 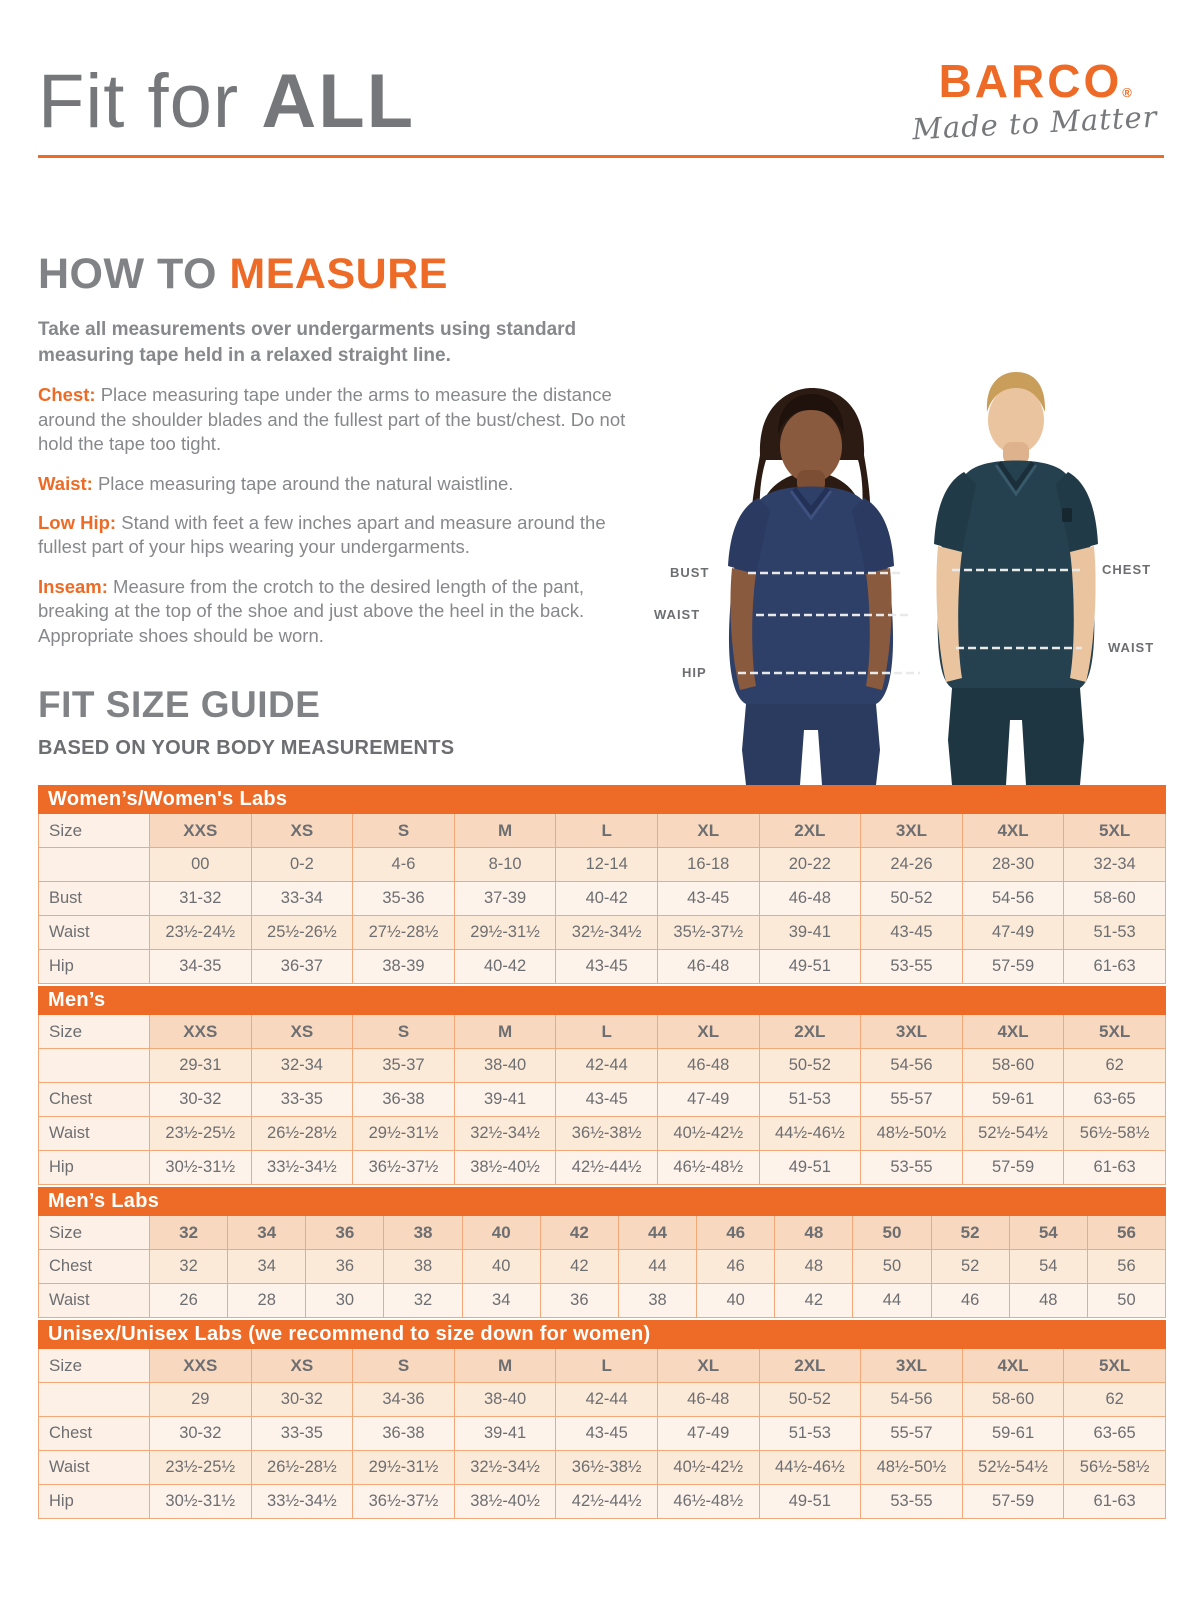 I want to click on table-cell: 51-53, so click(x=810, y=1100).